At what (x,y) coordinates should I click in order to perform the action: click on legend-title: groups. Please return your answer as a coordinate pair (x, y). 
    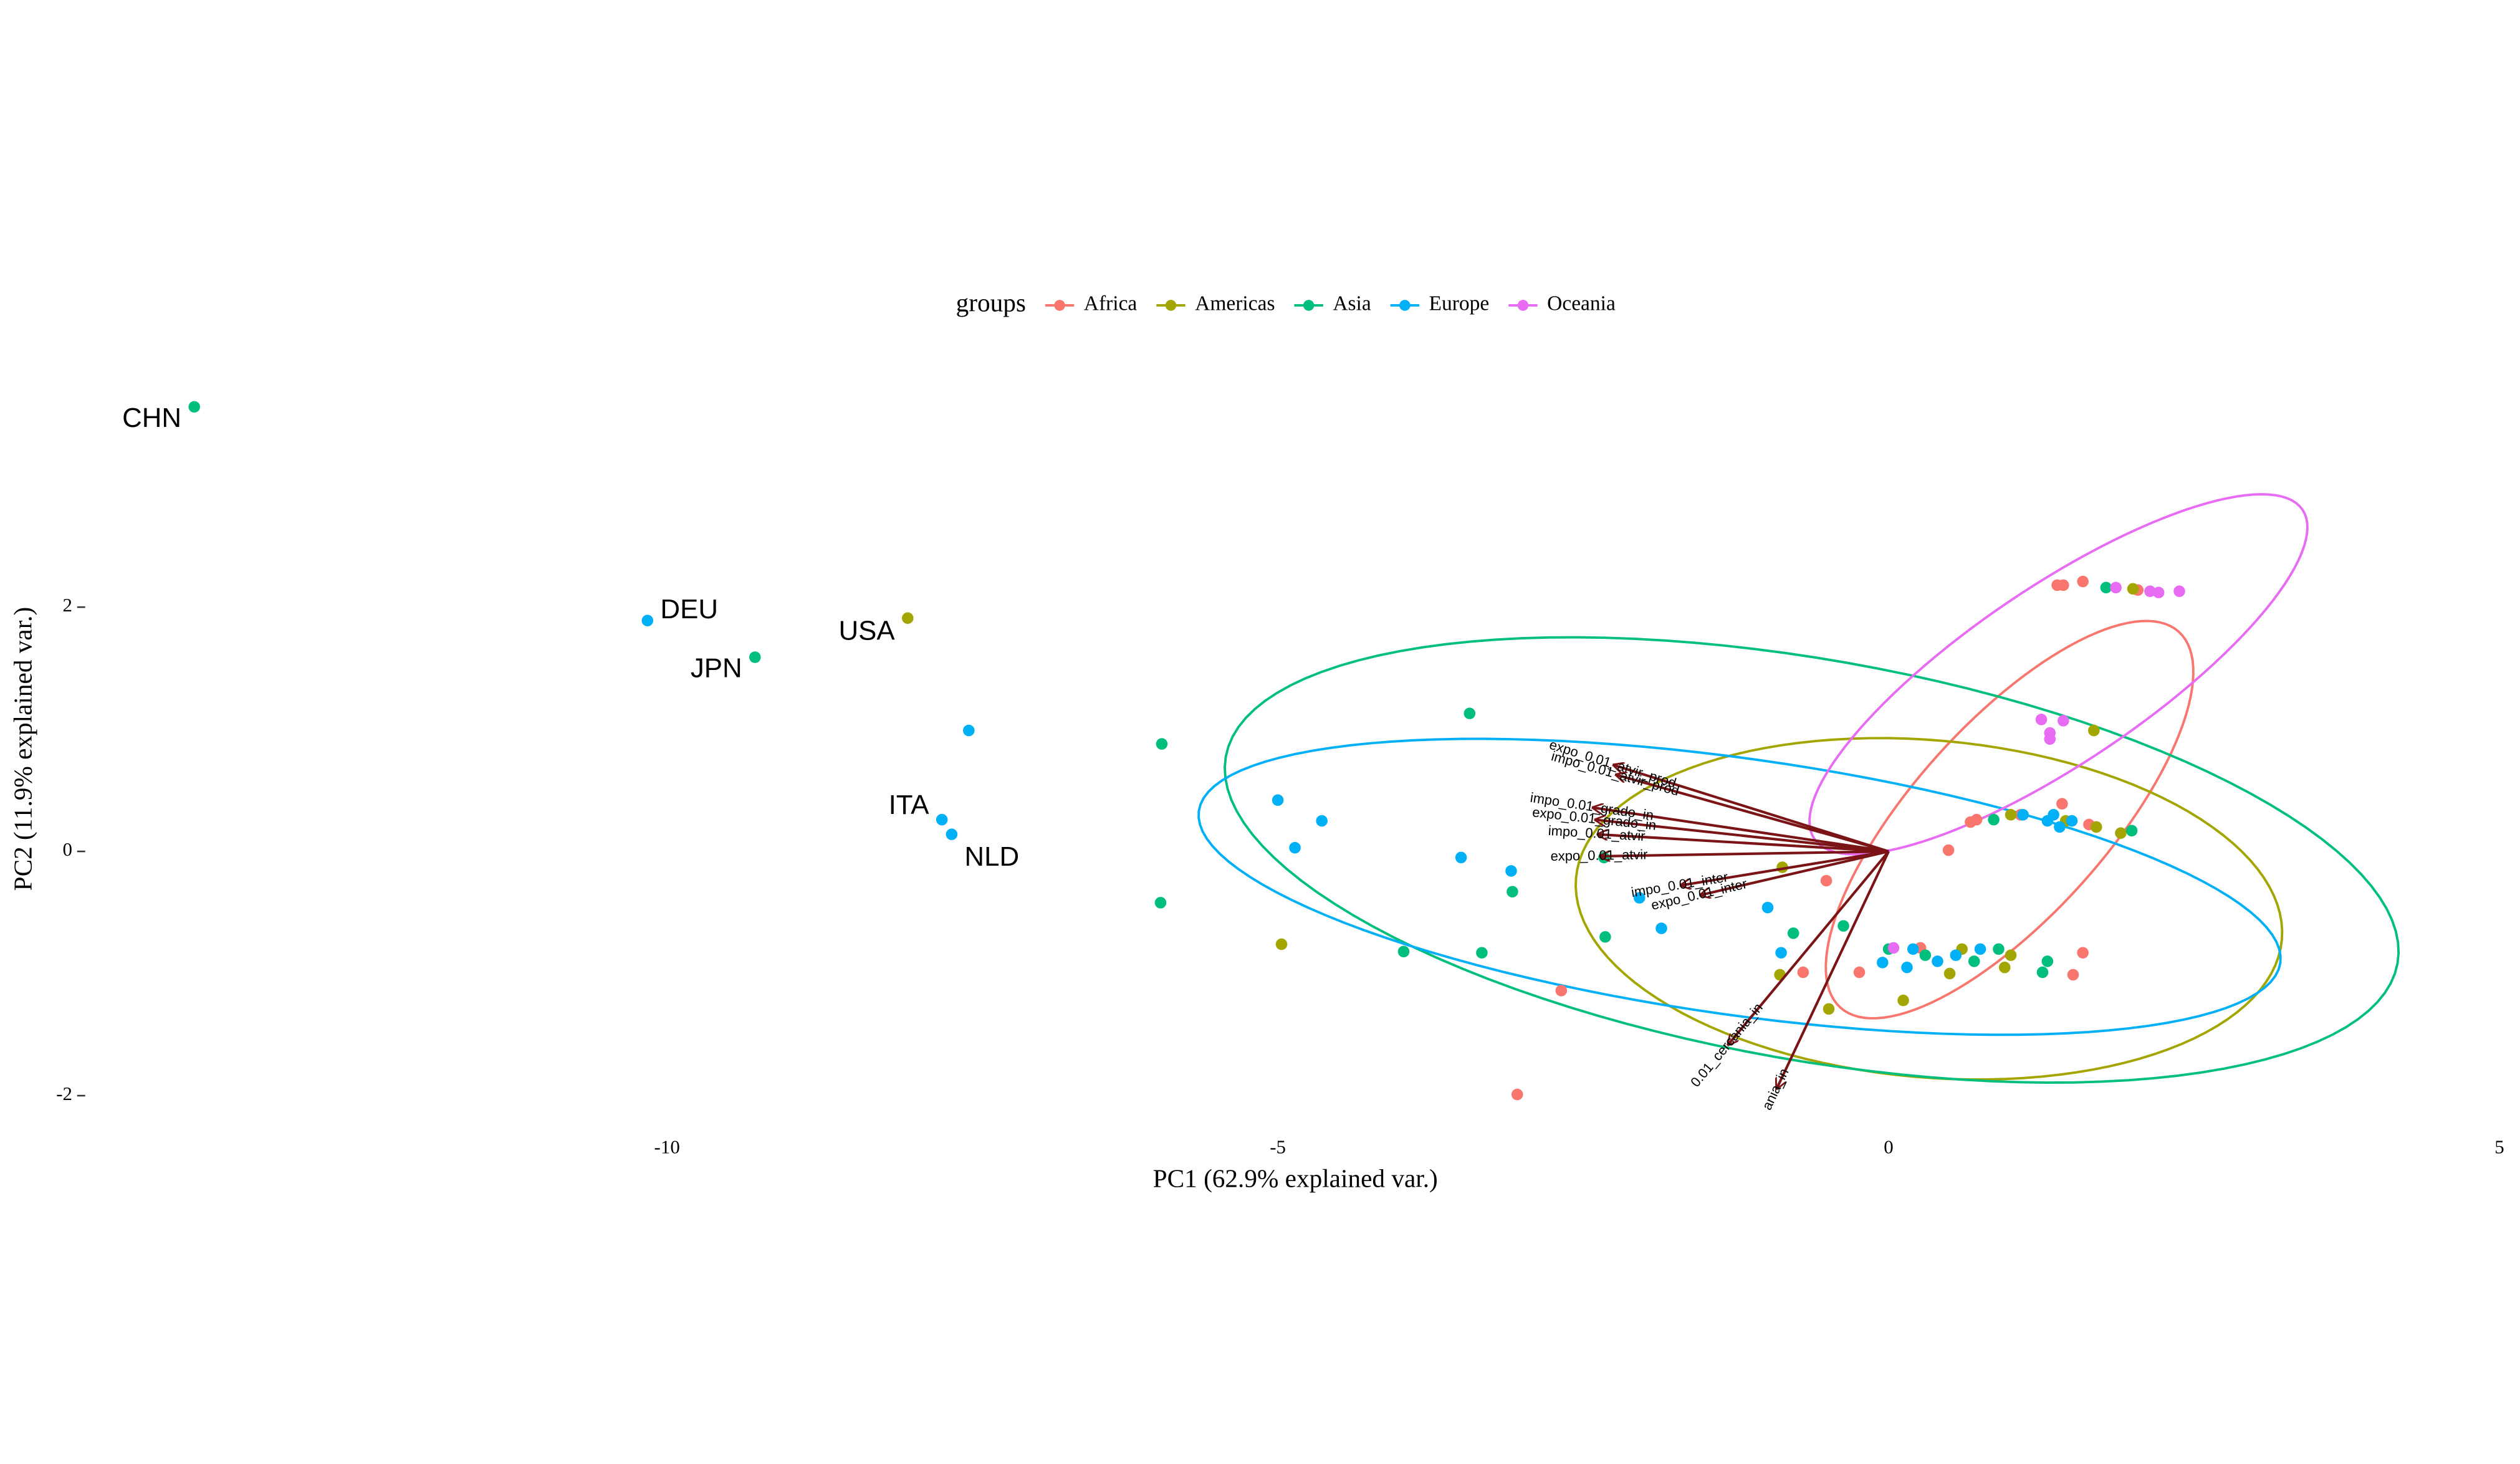
    Looking at the image, I should click on (991, 302).